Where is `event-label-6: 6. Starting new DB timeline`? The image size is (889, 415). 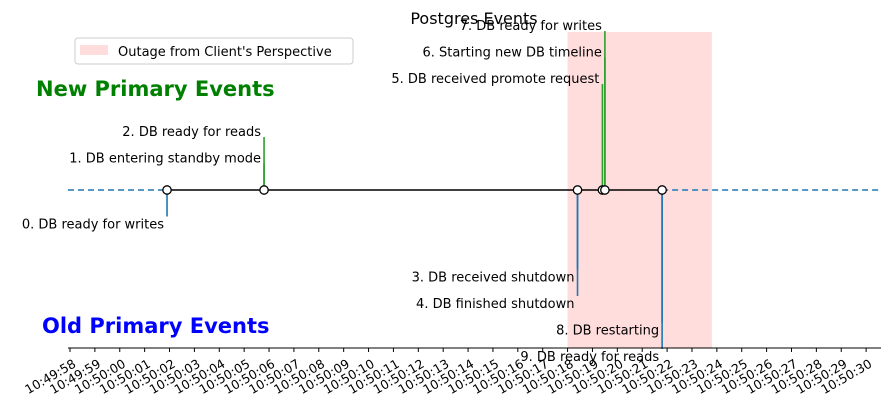 event-label-6: 6. Starting new DB timeline is located at coordinates (511, 53).